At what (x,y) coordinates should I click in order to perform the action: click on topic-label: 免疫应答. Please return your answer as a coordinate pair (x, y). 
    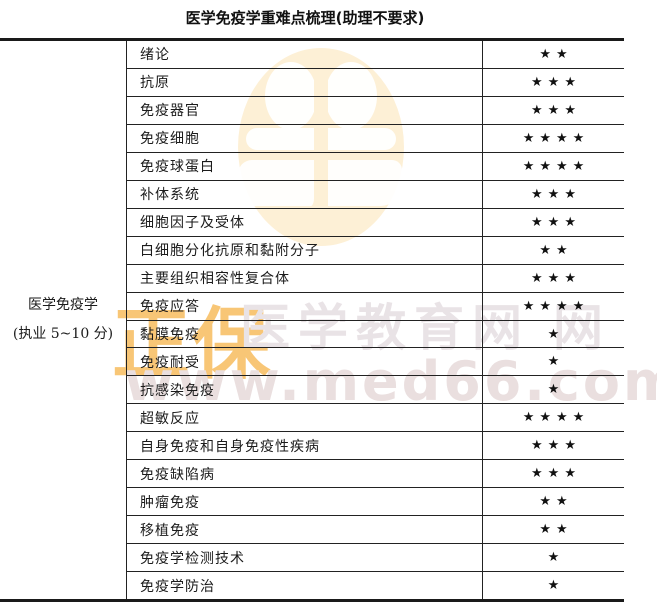
    Looking at the image, I should click on (170, 307).